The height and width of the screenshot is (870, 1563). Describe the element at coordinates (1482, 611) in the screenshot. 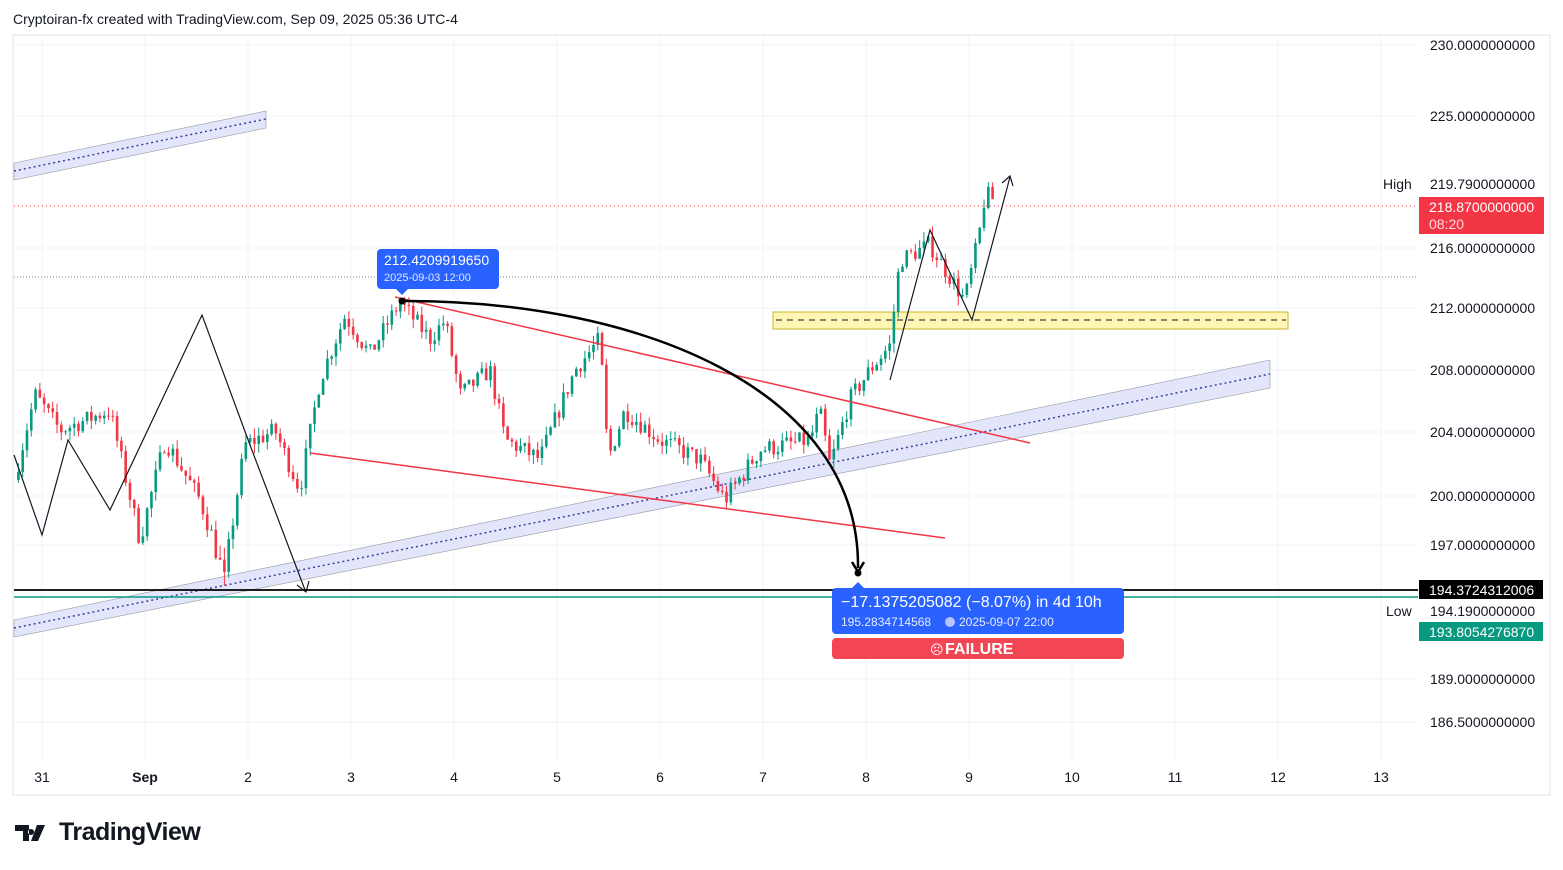

I see `low-value: 194.1900000000` at that location.